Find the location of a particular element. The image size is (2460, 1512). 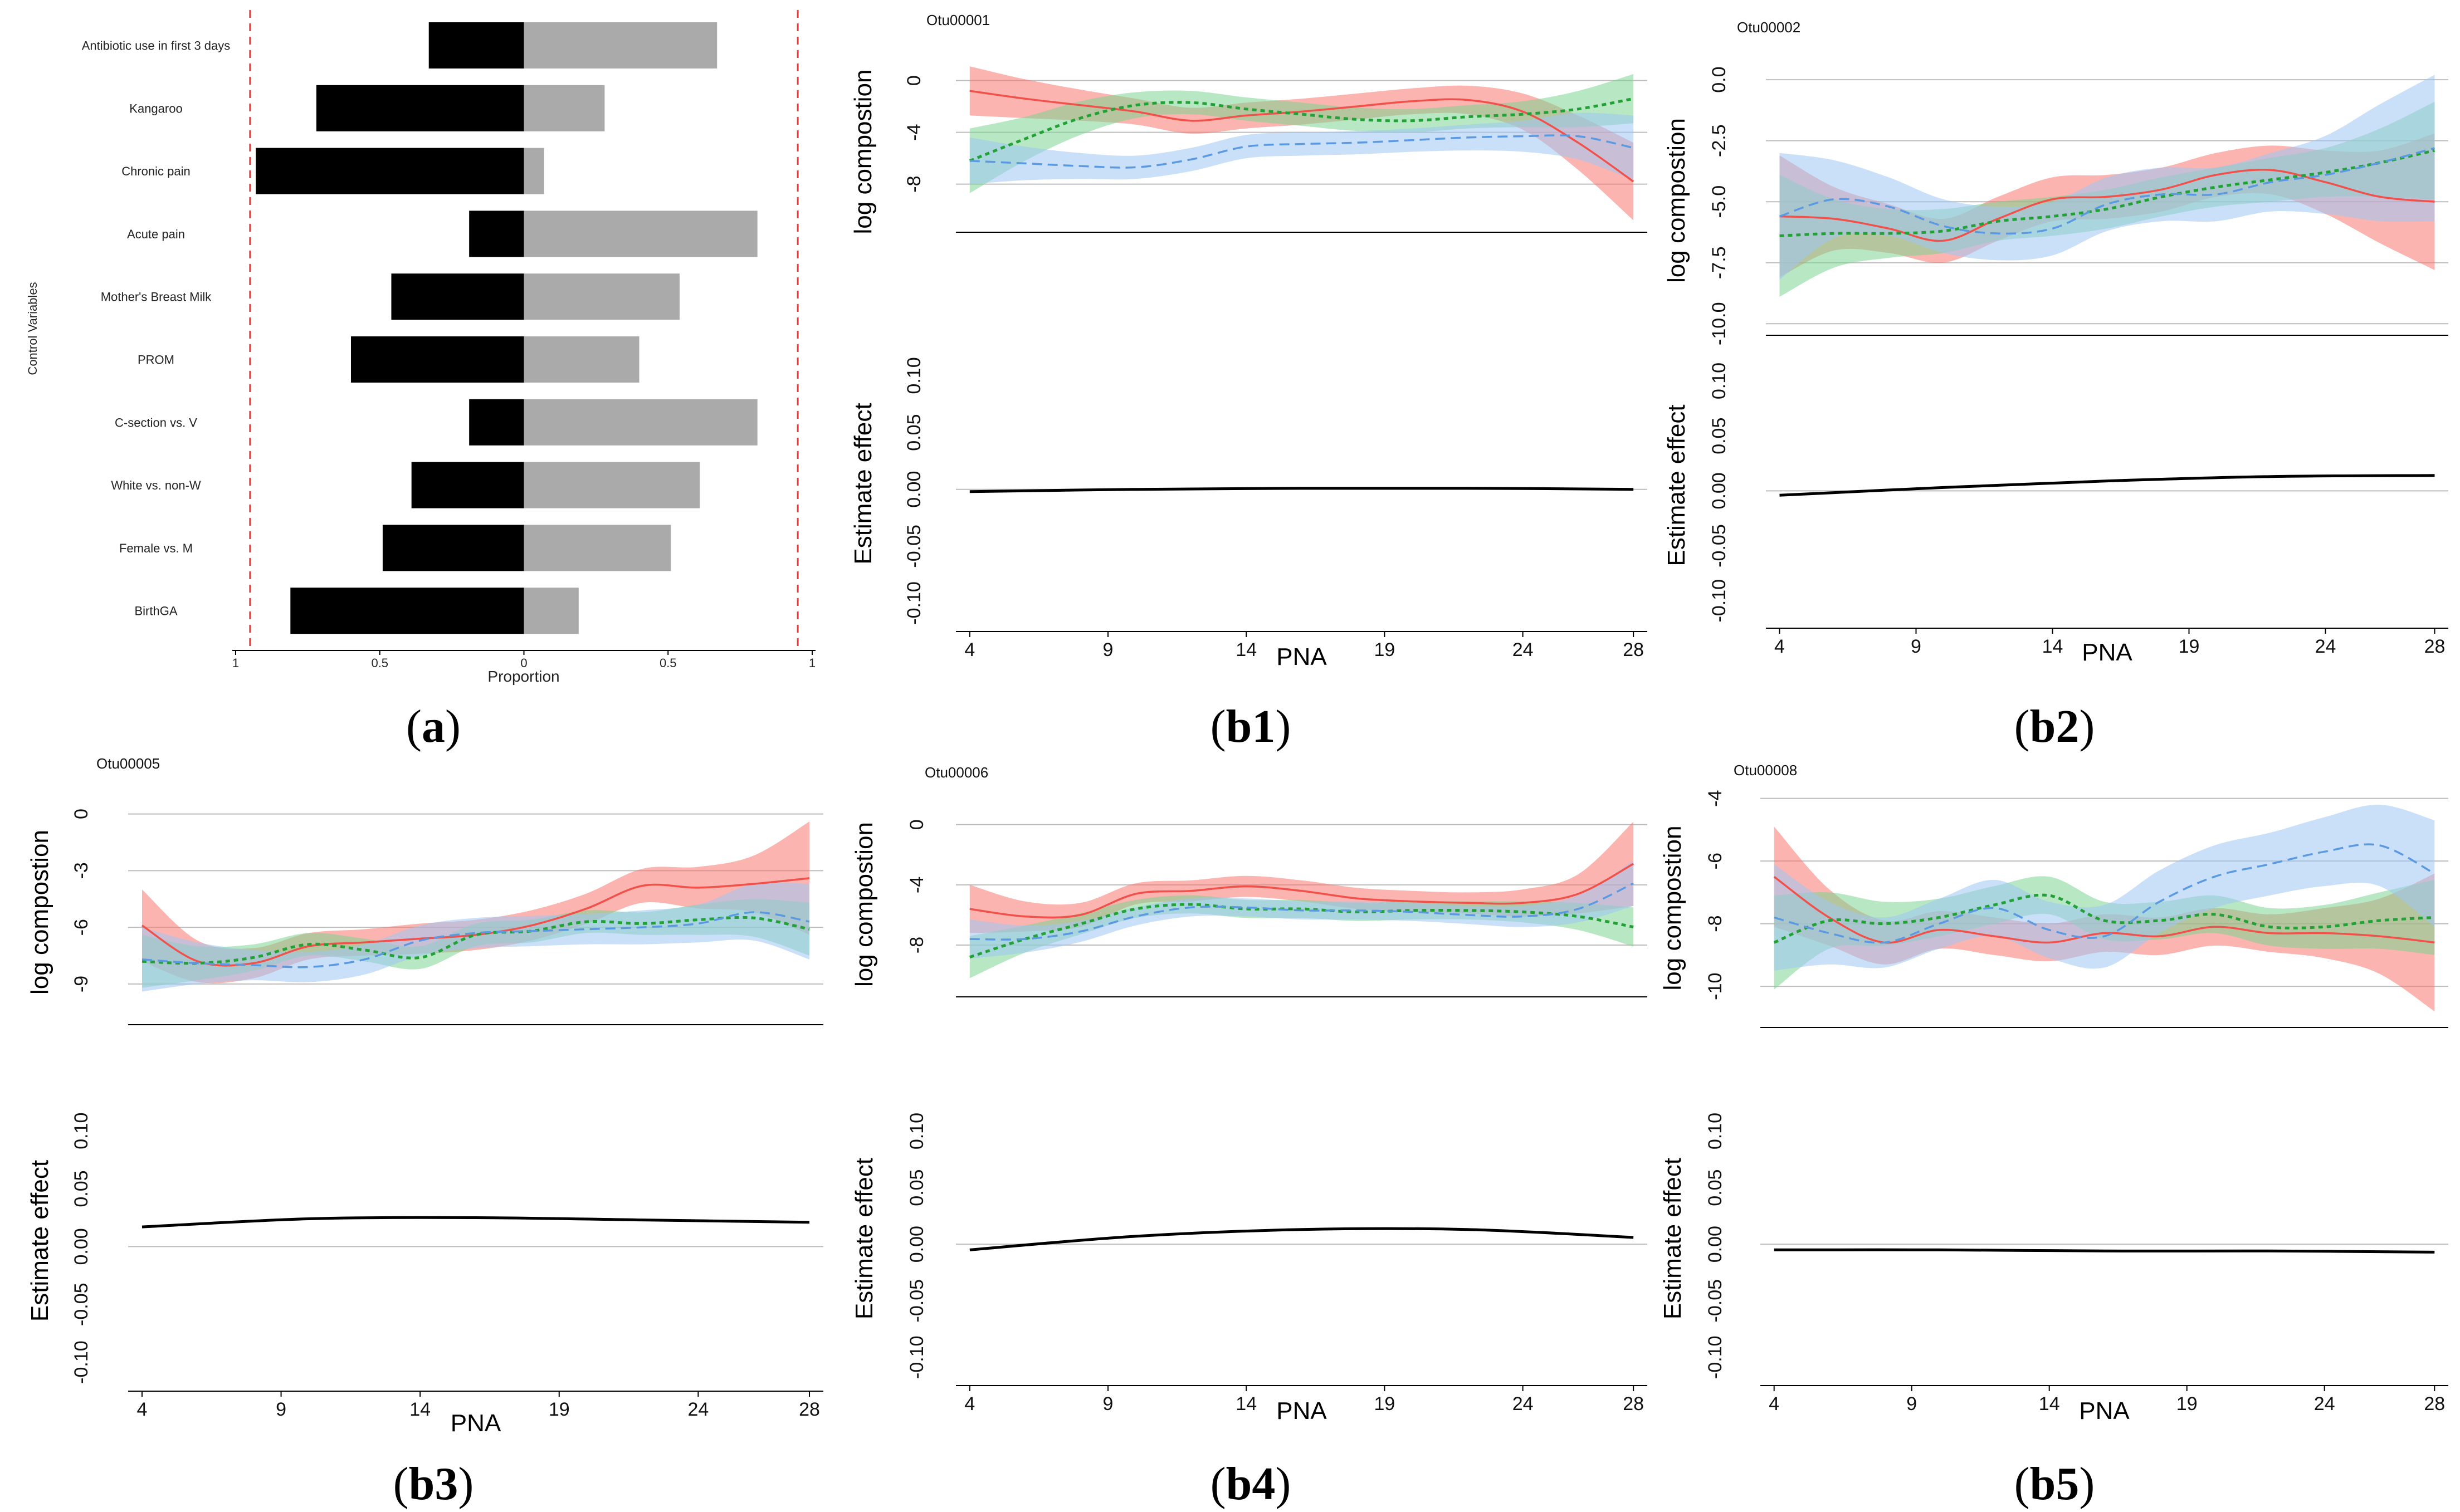

b5-x-tick-label-3: 19 is located at coordinates (2187, 1404).